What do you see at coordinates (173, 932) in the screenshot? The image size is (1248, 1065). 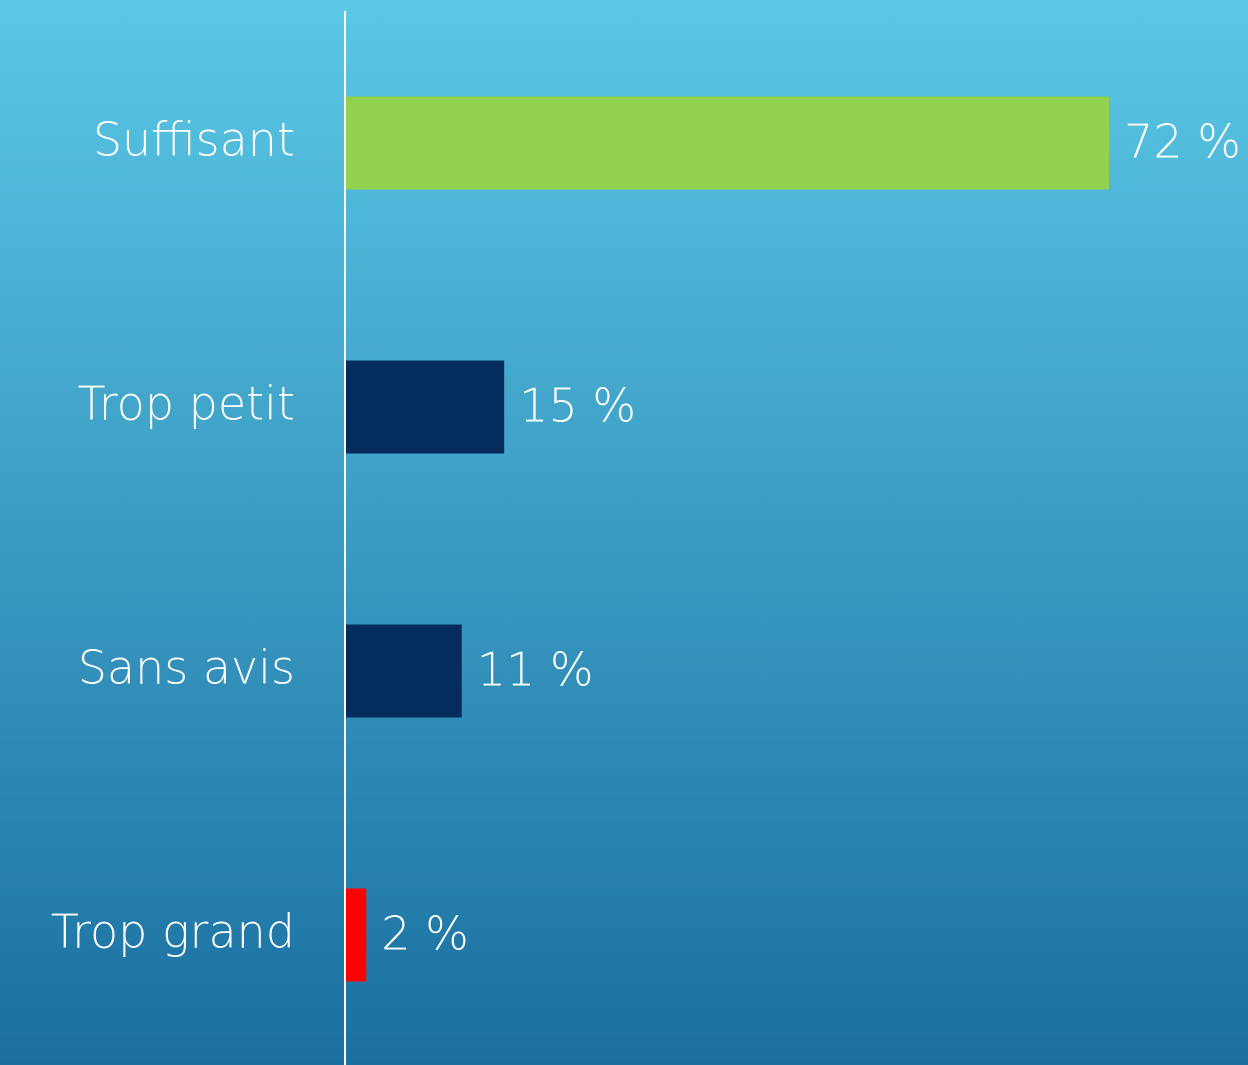 I see `category-label: Trop grand` at bounding box center [173, 932].